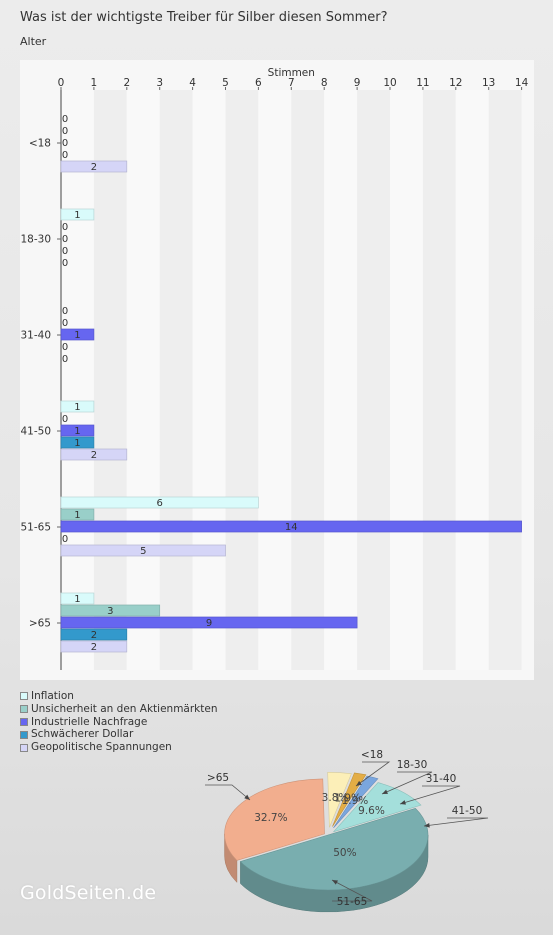  I want to click on x-tick-label: 1, so click(94, 83).